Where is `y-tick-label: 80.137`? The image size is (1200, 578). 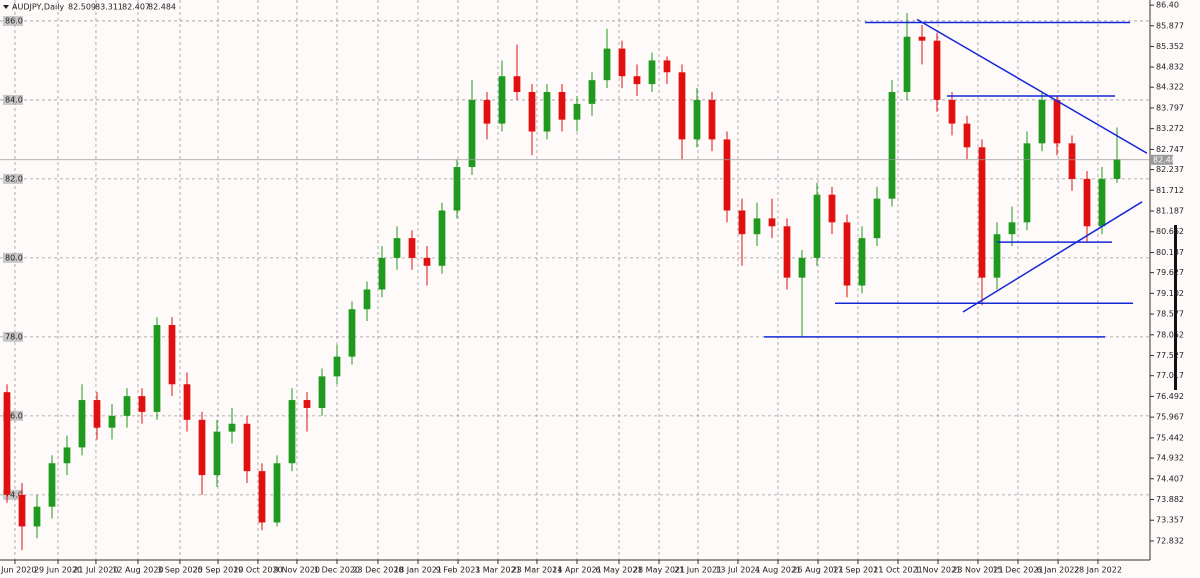
y-tick-label: 80.137 is located at coordinates (1170, 252).